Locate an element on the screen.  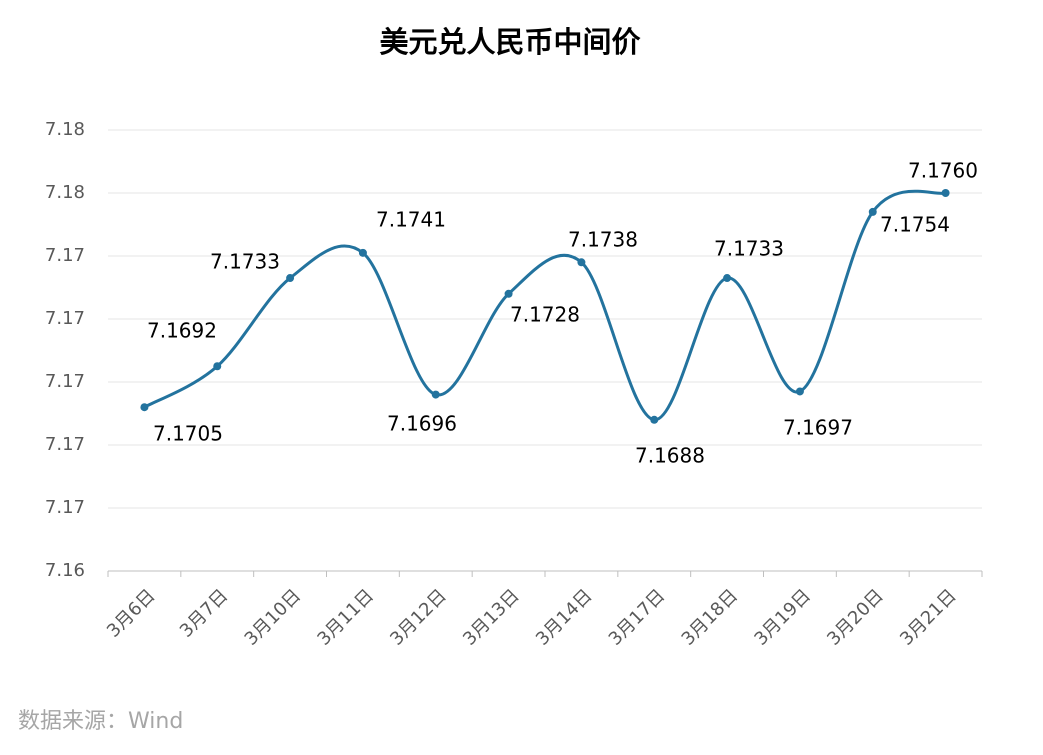
data-label: 7.1728 is located at coordinates (545, 315).